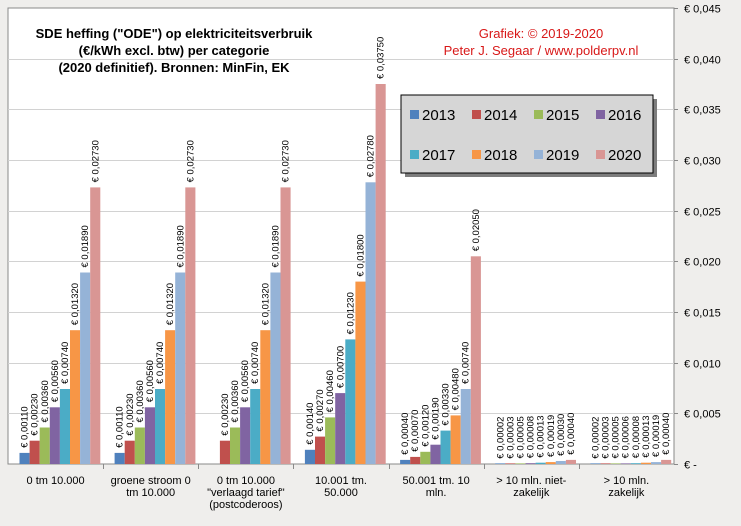  What do you see at coordinates (690, 466) in the screenshot?
I see `y-tick-label: € -` at bounding box center [690, 466].